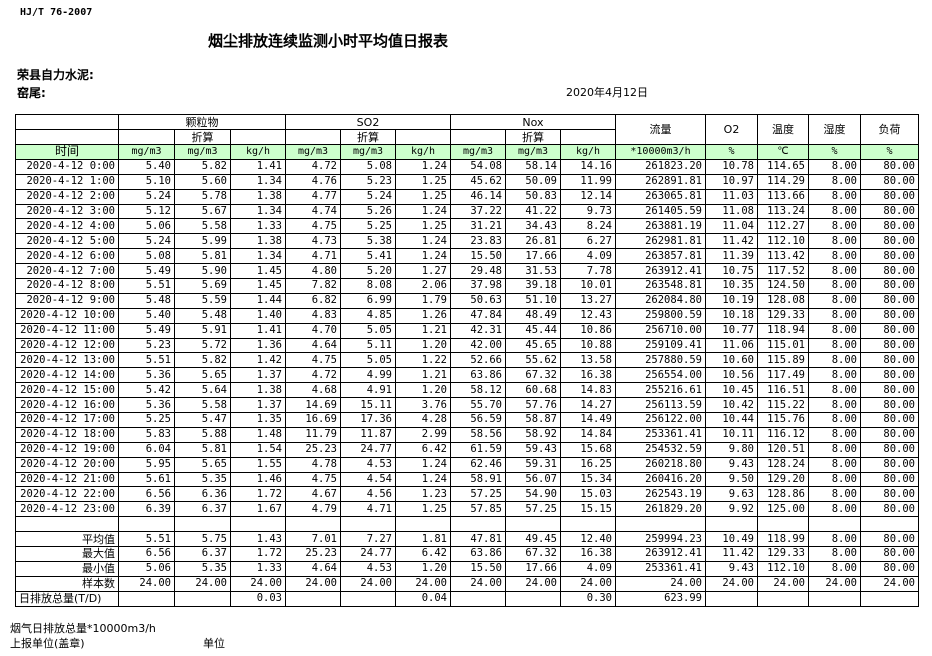  I want to click on cell-value: 4.56, so click(368, 494).